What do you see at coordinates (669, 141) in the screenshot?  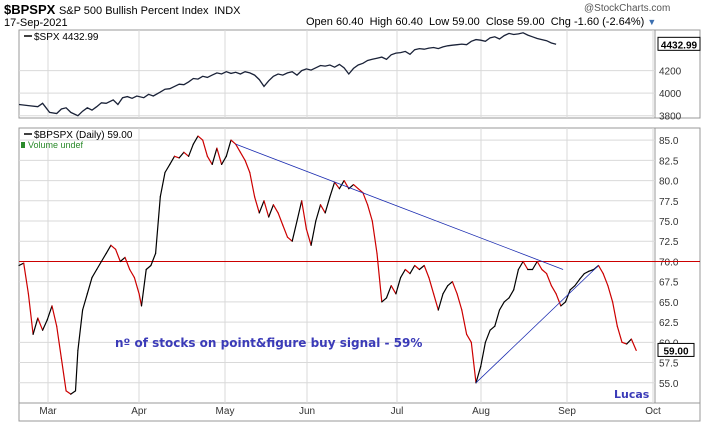 I see `bp-y-tick-label: 85.0` at bounding box center [669, 141].